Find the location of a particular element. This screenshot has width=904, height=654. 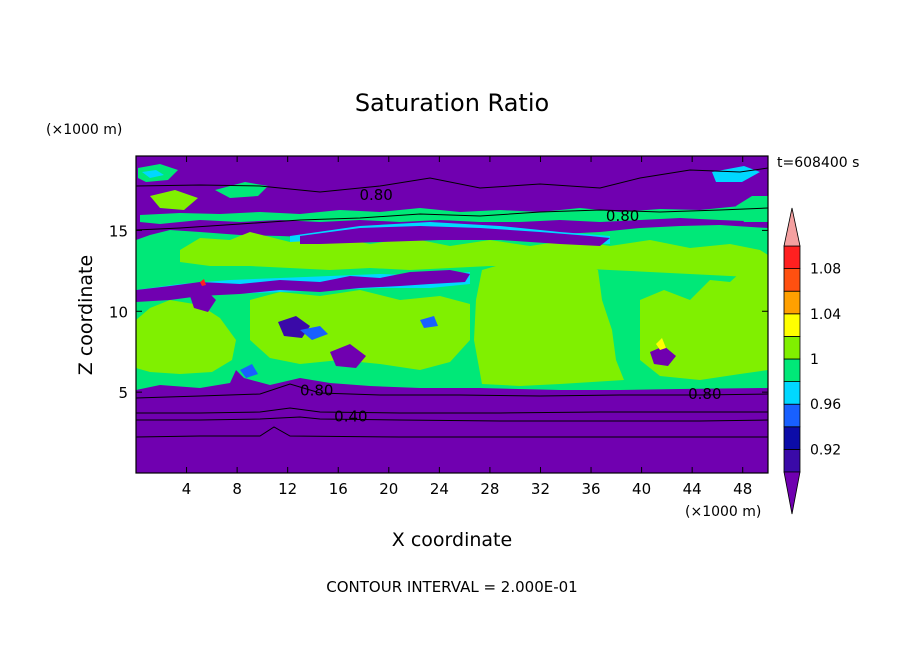

y-tick-label: 10 is located at coordinates (118, 312).